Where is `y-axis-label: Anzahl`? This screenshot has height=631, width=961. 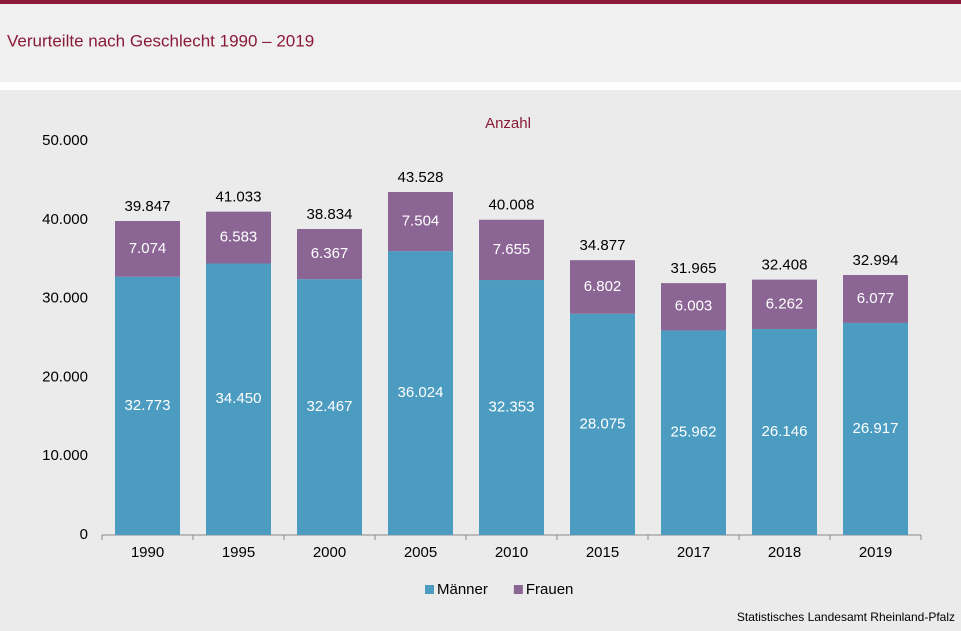 y-axis-label: Anzahl is located at coordinates (508, 123).